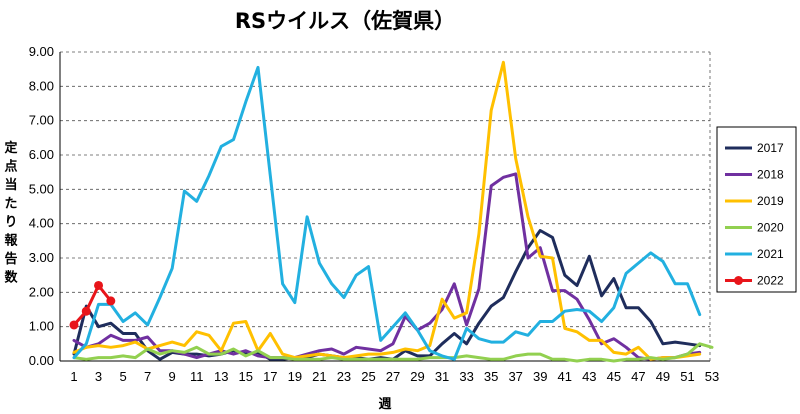 This screenshot has width=800, height=414. What do you see at coordinates (11, 241) in the screenshot?
I see `y-axis-label-char: 報` at bounding box center [11, 241].